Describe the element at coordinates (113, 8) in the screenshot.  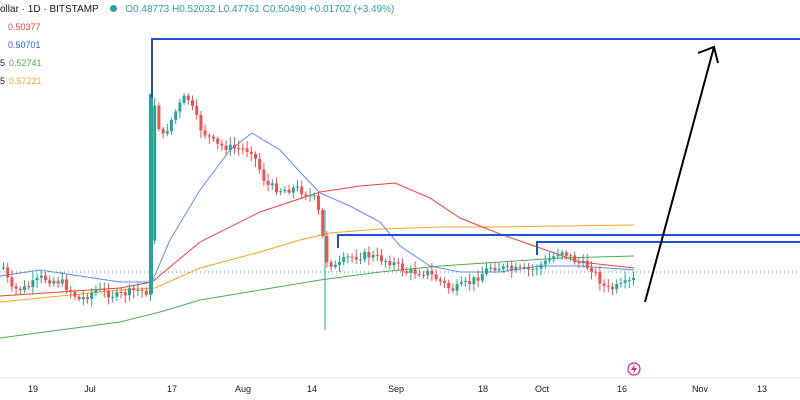
I see `market-status-icon` at that location.